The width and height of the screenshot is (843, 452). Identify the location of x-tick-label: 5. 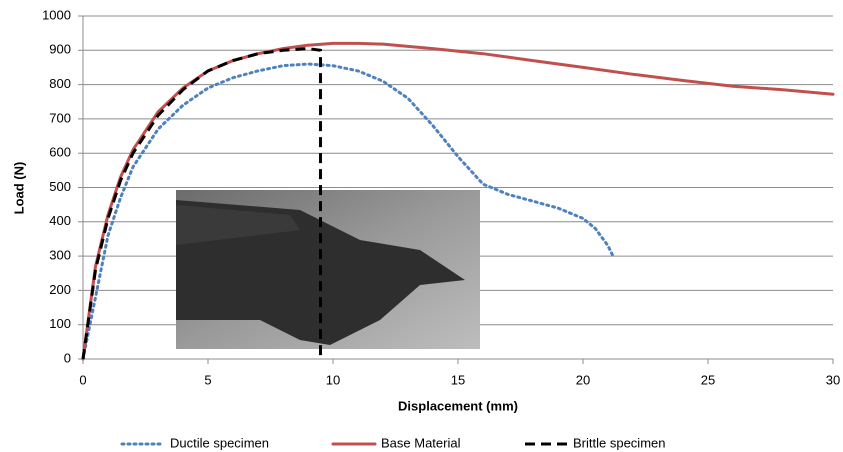
(207, 379).